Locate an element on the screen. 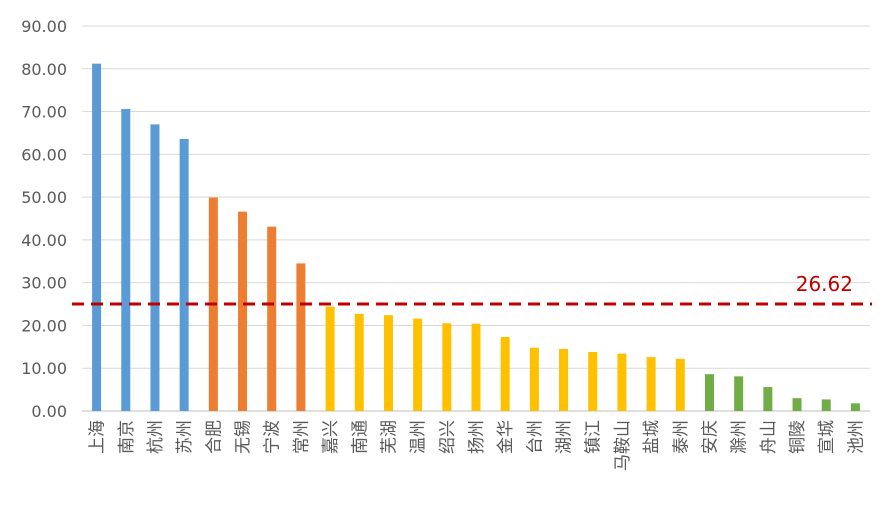  y-tick-label: 20.00 is located at coordinates (44, 325).